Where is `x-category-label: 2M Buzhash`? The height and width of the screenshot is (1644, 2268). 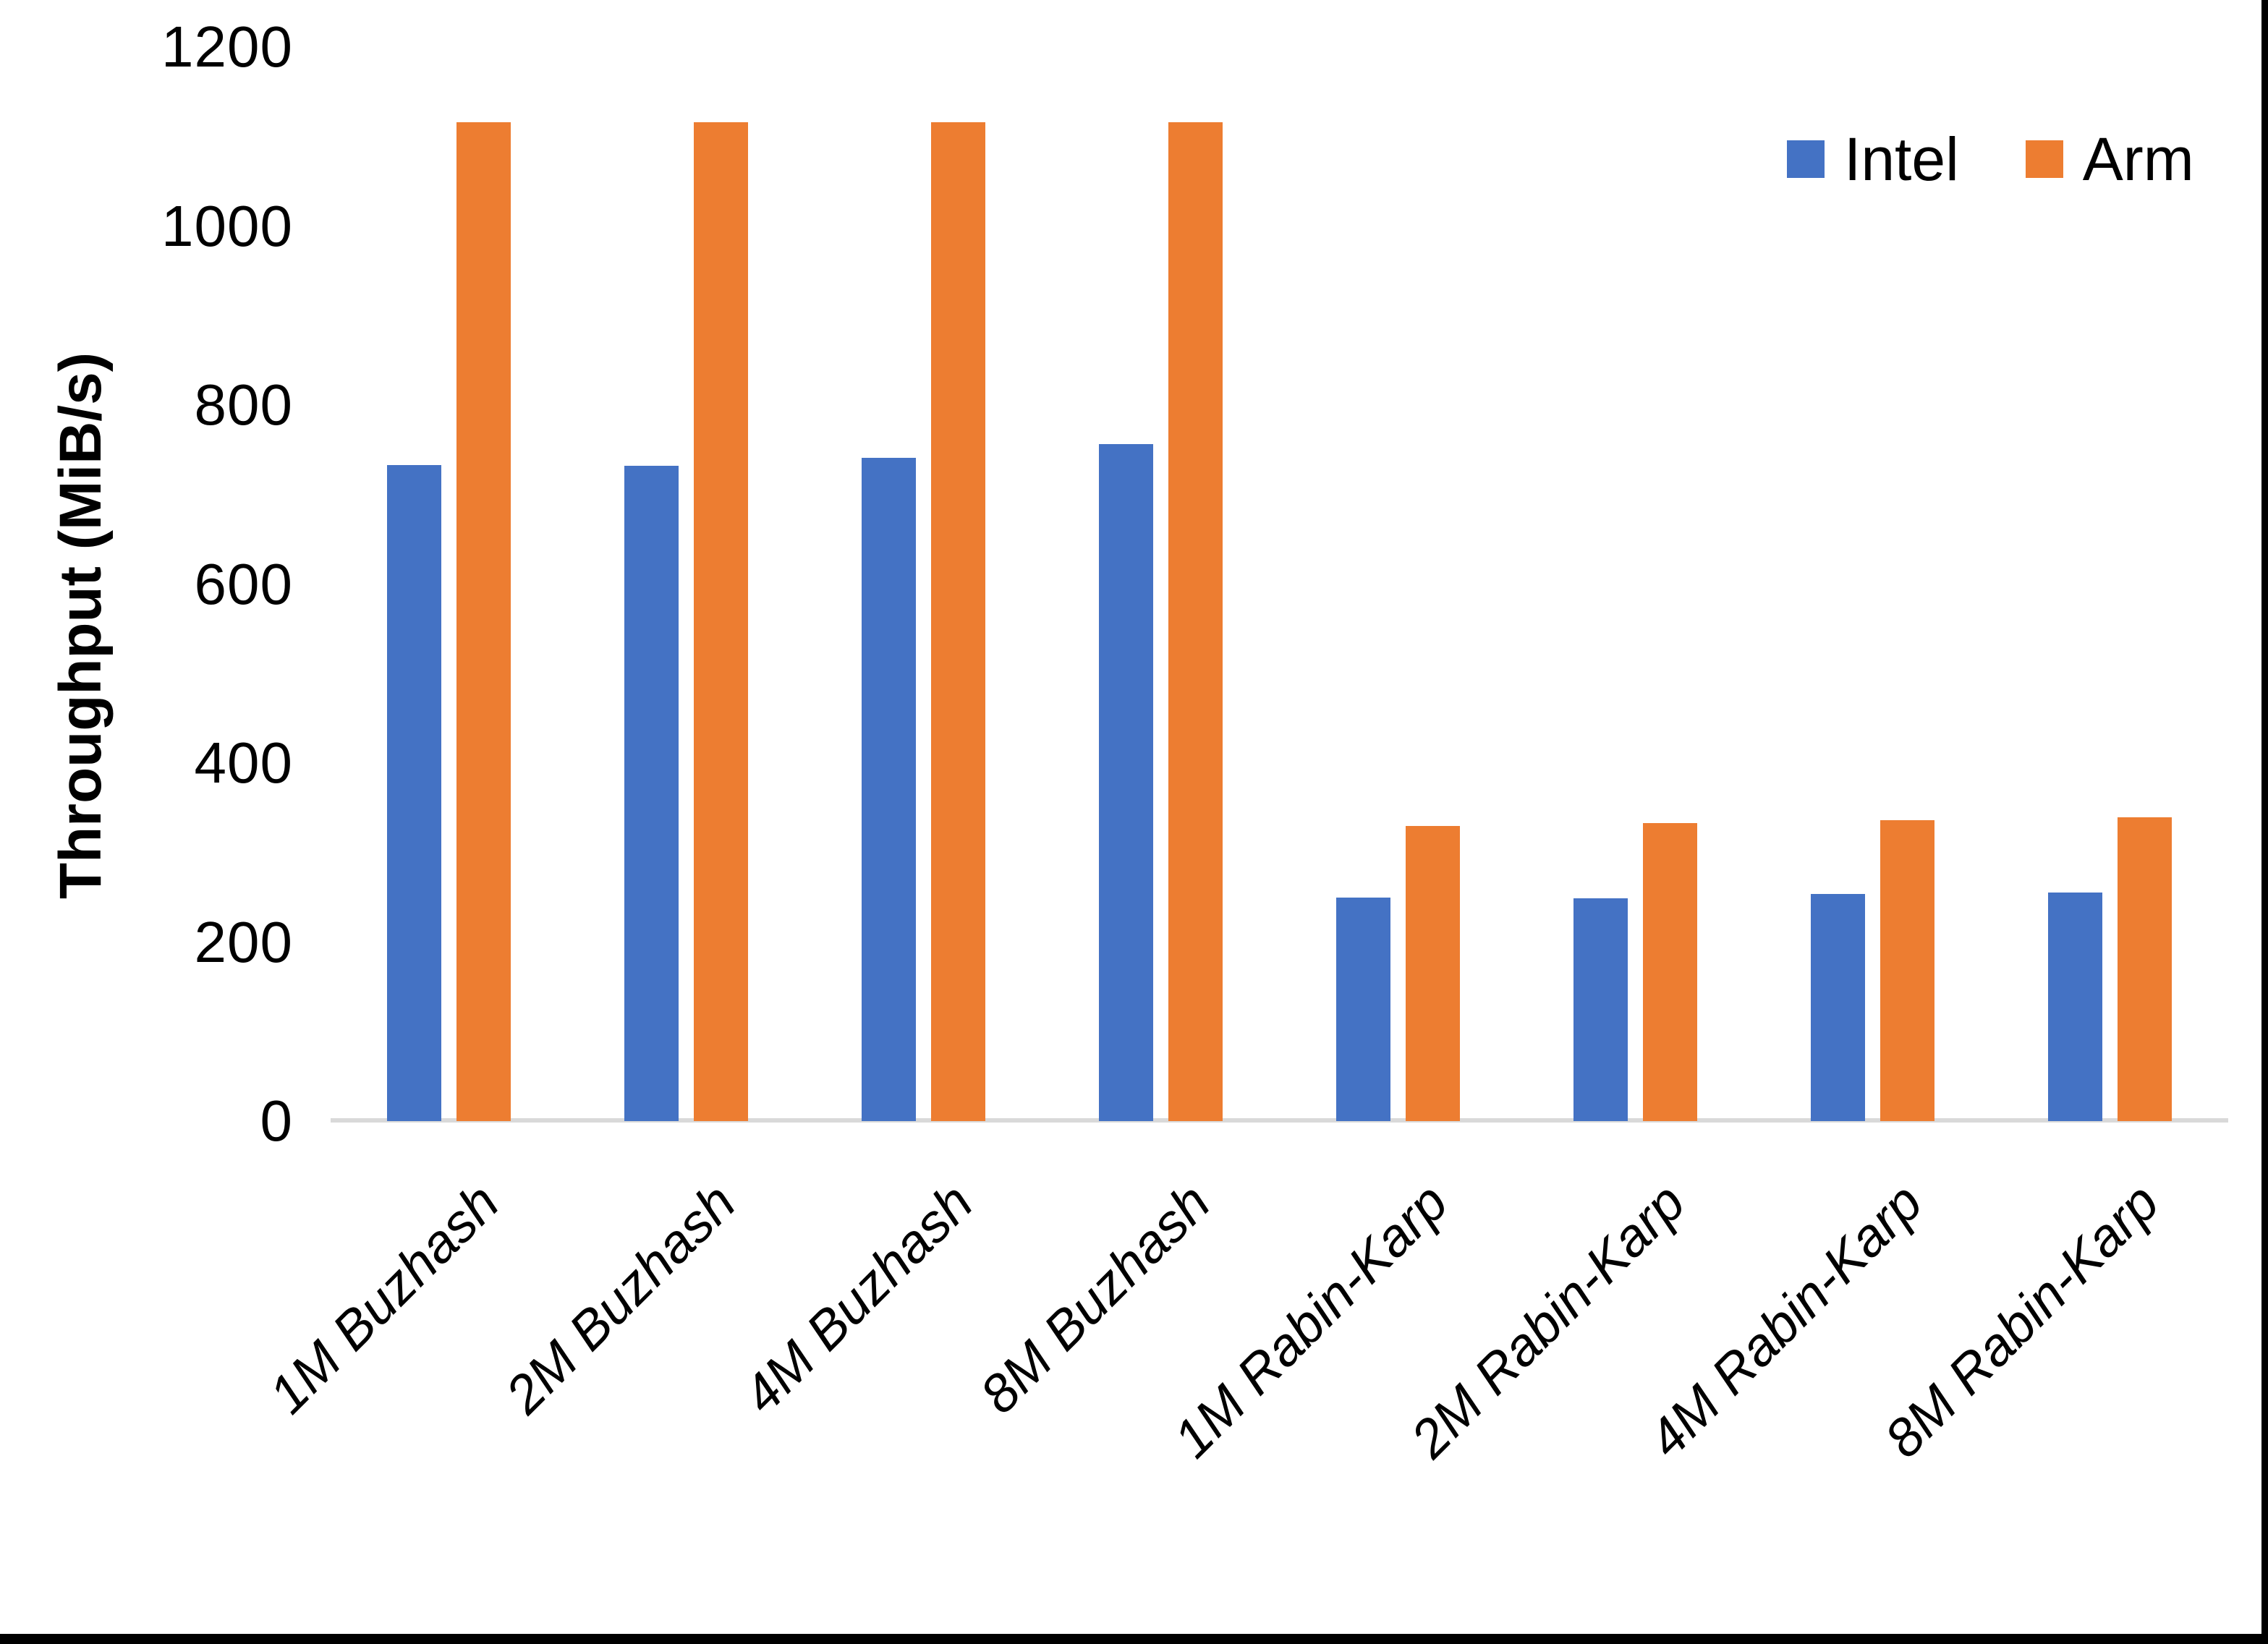
x-category-label: 2M Buzhash is located at coordinates (620, 1298).